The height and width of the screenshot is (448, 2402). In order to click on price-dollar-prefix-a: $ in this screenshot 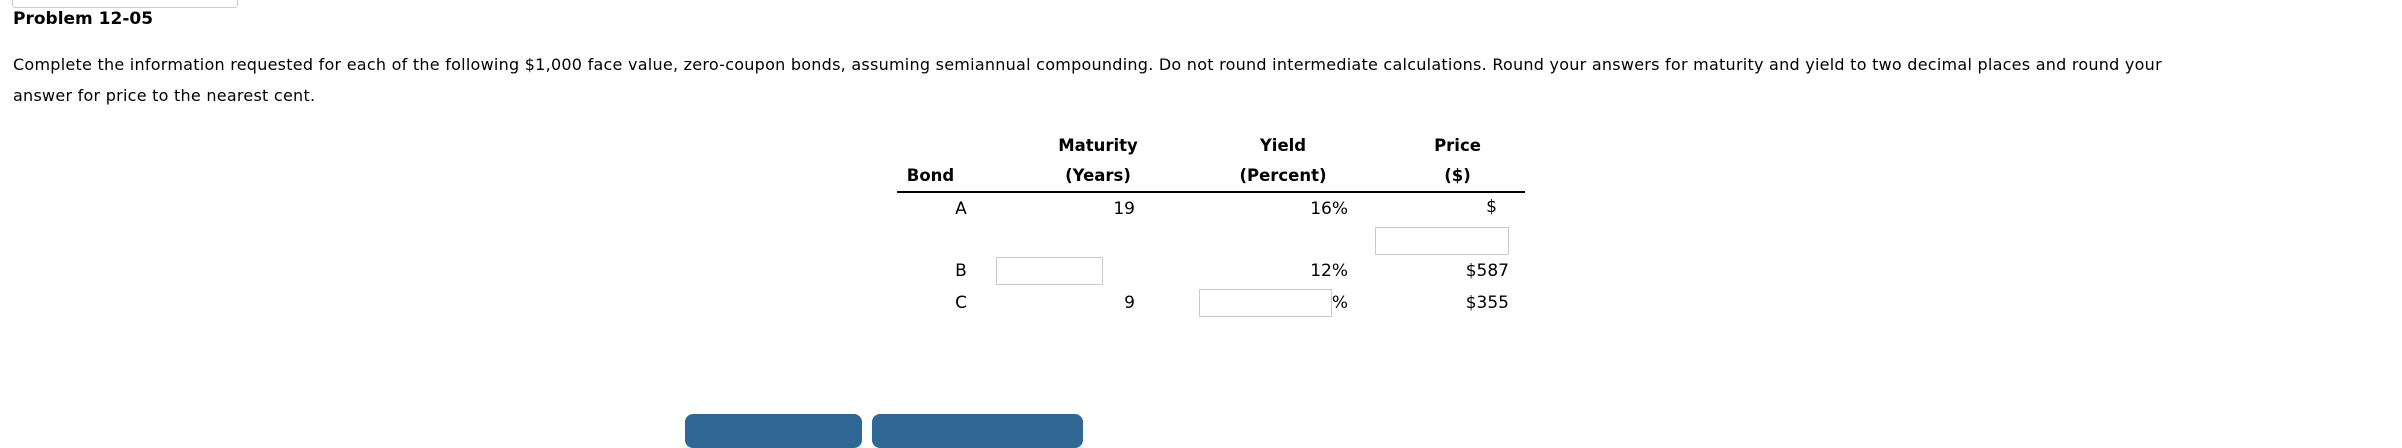, I will do `click(1491, 207)`.